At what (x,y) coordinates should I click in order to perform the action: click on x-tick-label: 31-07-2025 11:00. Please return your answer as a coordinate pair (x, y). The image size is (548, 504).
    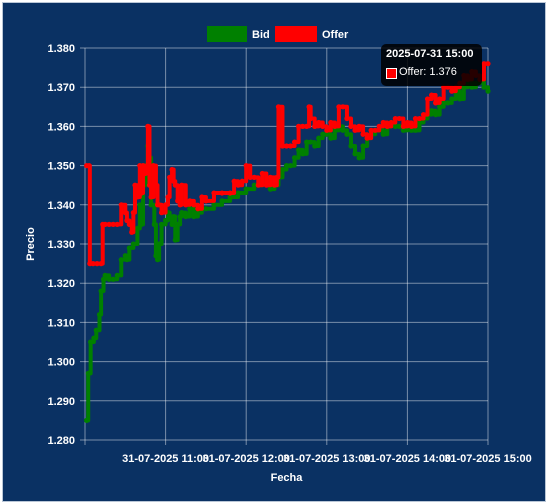
    Looking at the image, I should click on (165, 459).